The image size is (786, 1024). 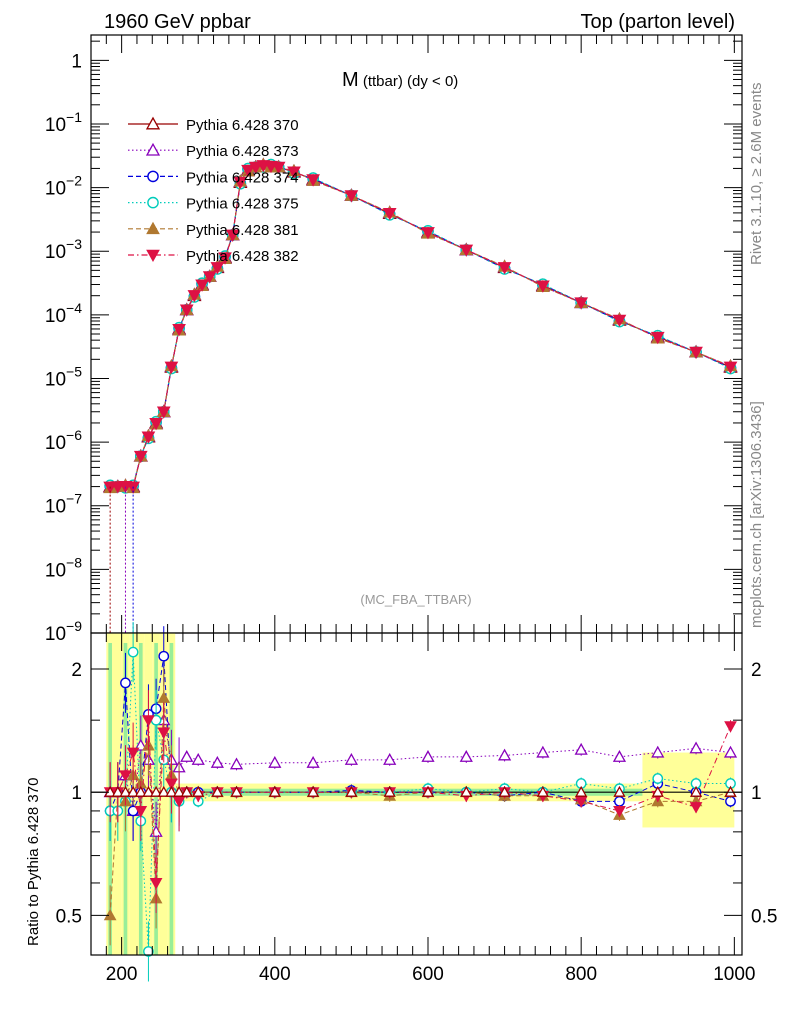 I want to click on y-tick-label: 10⁻⁵, so click(x=63, y=376).